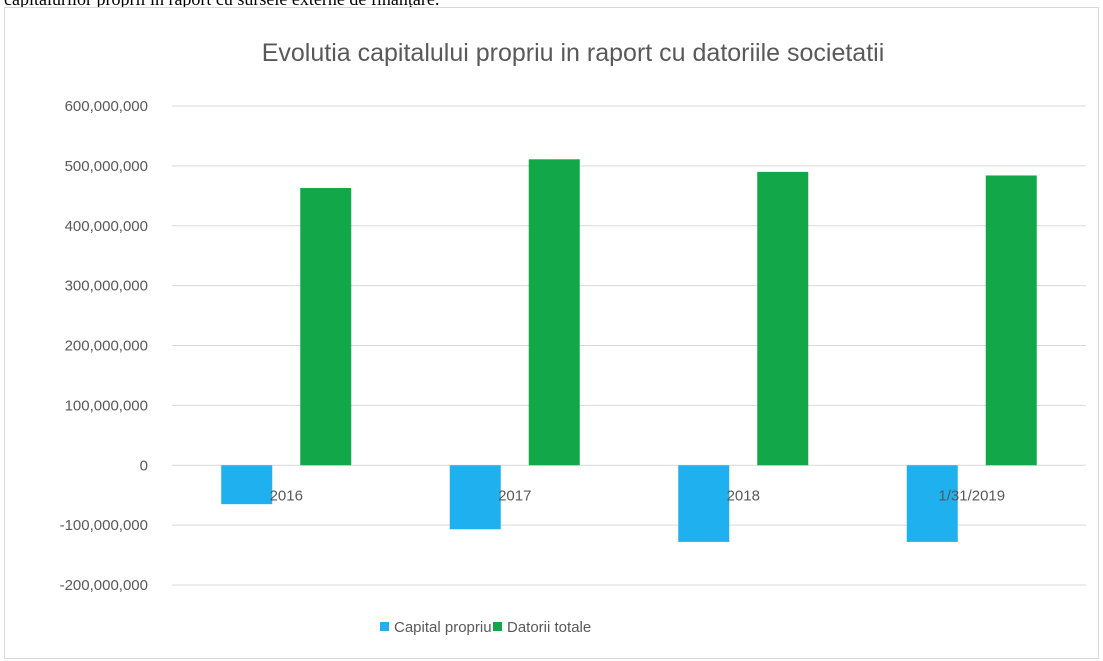 The image size is (1103, 661). I want to click on x-tick-label: 1/31/2019, so click(971, 495).